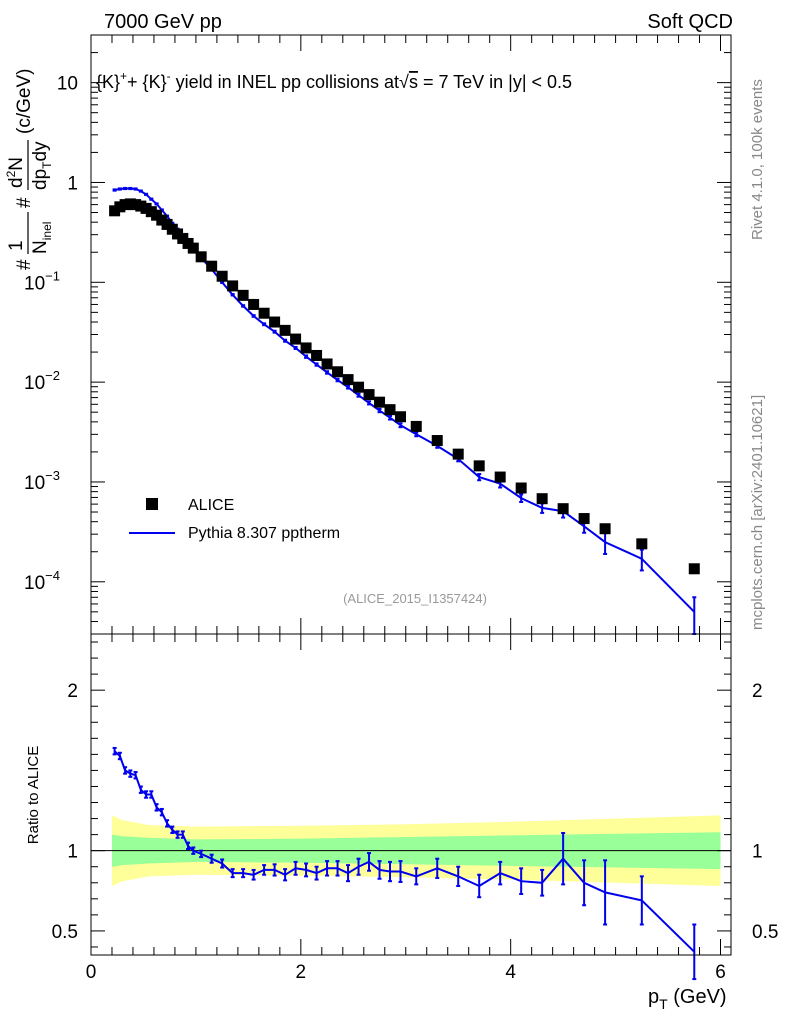 The height and width of the screenshot is (1024, 786). Describe the element at coordinates (510, 972) in the screenshot. I see `ratio-xtick-label: 4` at that location.